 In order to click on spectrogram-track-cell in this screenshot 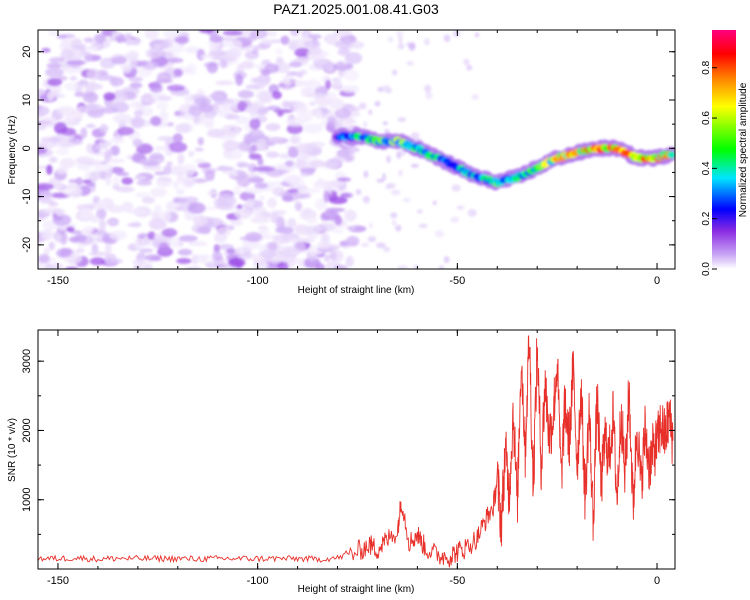, I will do `click(670, 155)`.